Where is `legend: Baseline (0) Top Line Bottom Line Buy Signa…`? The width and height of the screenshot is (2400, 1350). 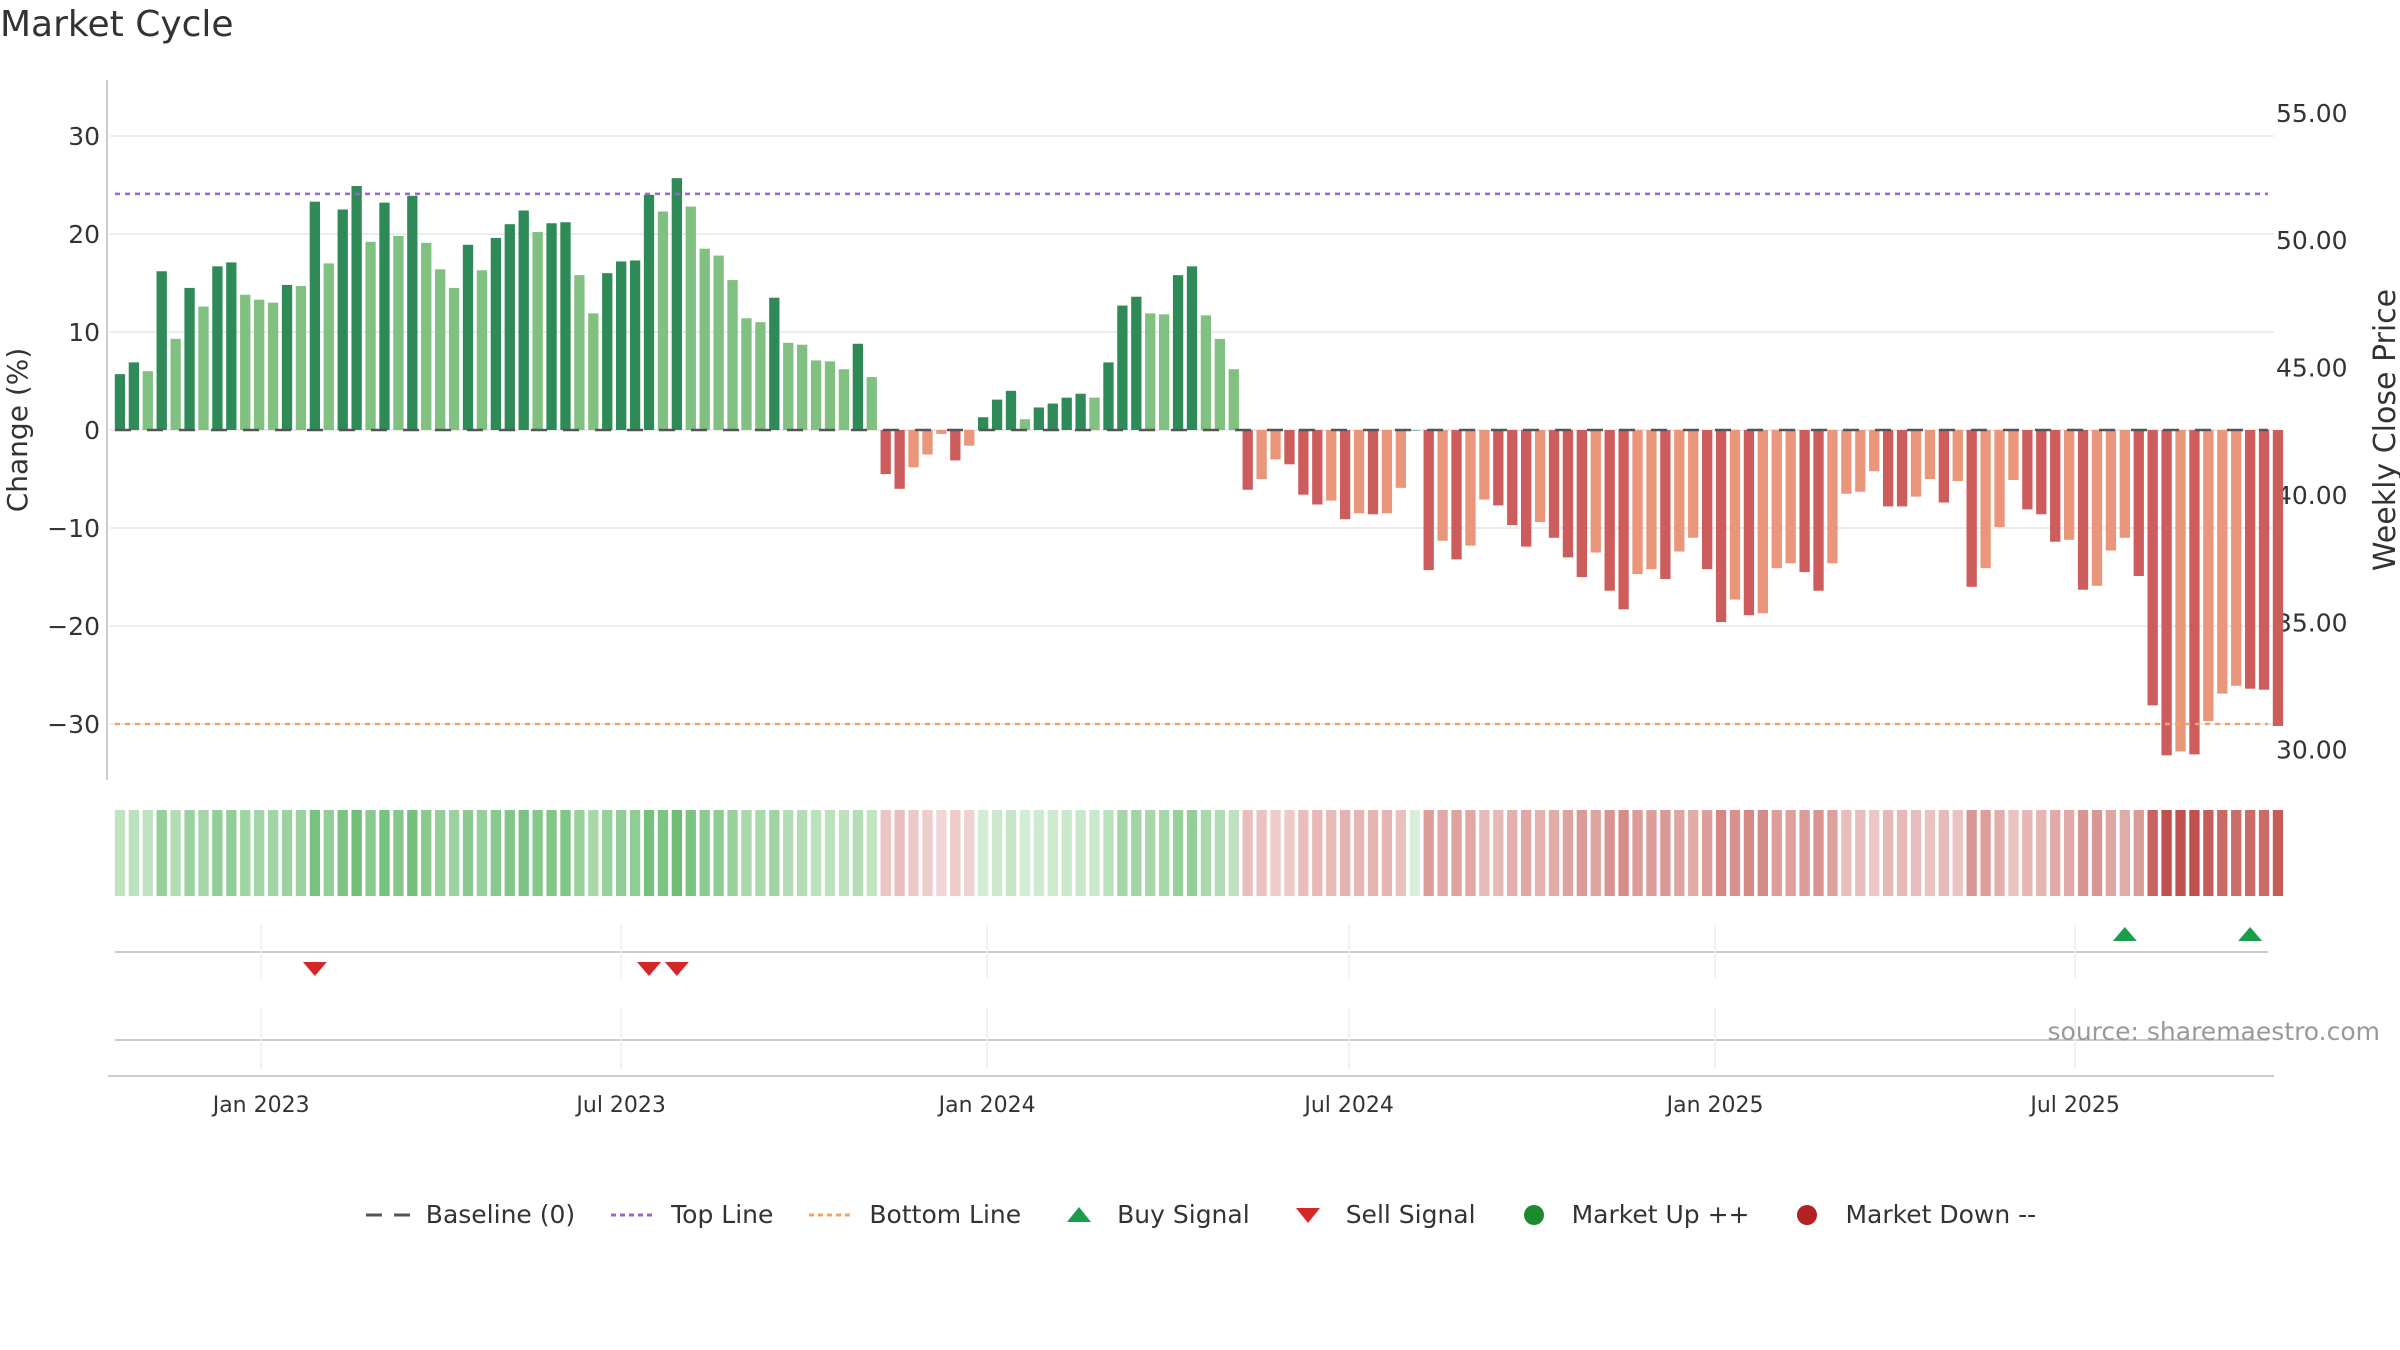
legend: Baseline (0) Top Line Bottom Line Buy Signa… is located at coordinates (1200, 1214).